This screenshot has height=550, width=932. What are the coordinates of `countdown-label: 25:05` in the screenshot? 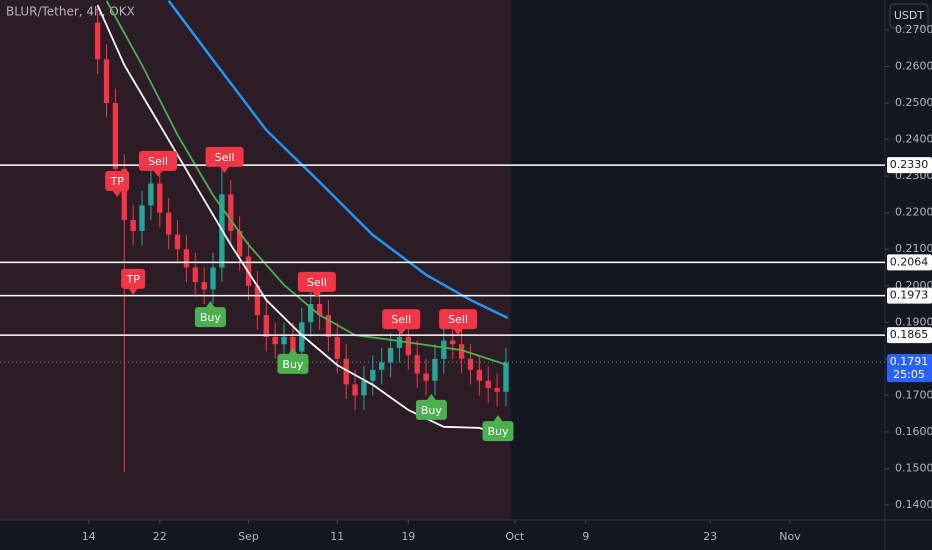 It's located at (909, 374).